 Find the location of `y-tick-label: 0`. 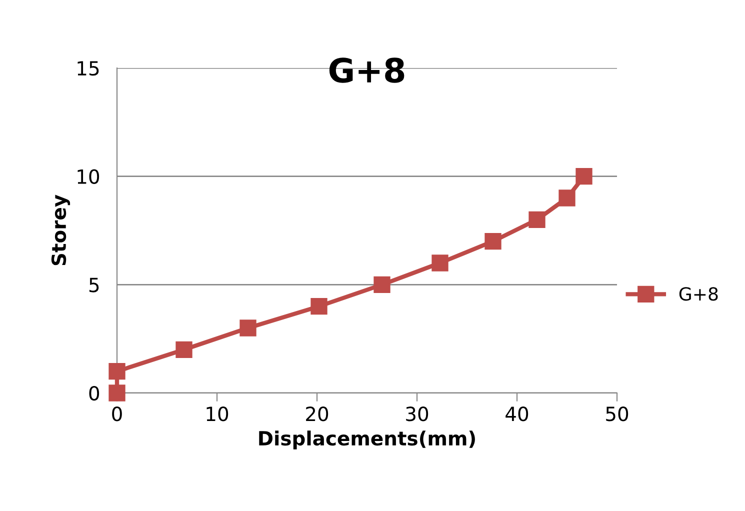

y-tick-label: 0 is located at coordinates (94, 393).